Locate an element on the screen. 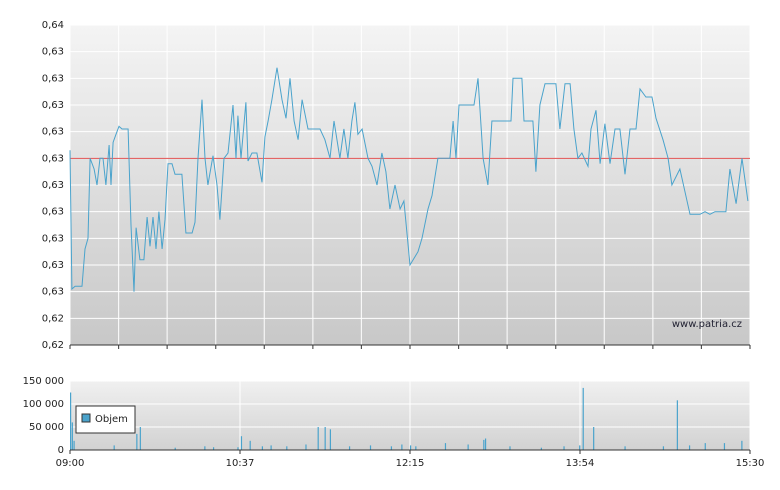 The image size is (780, 490). x-tick-label: 09:00 is located at coordinates (70, 463).